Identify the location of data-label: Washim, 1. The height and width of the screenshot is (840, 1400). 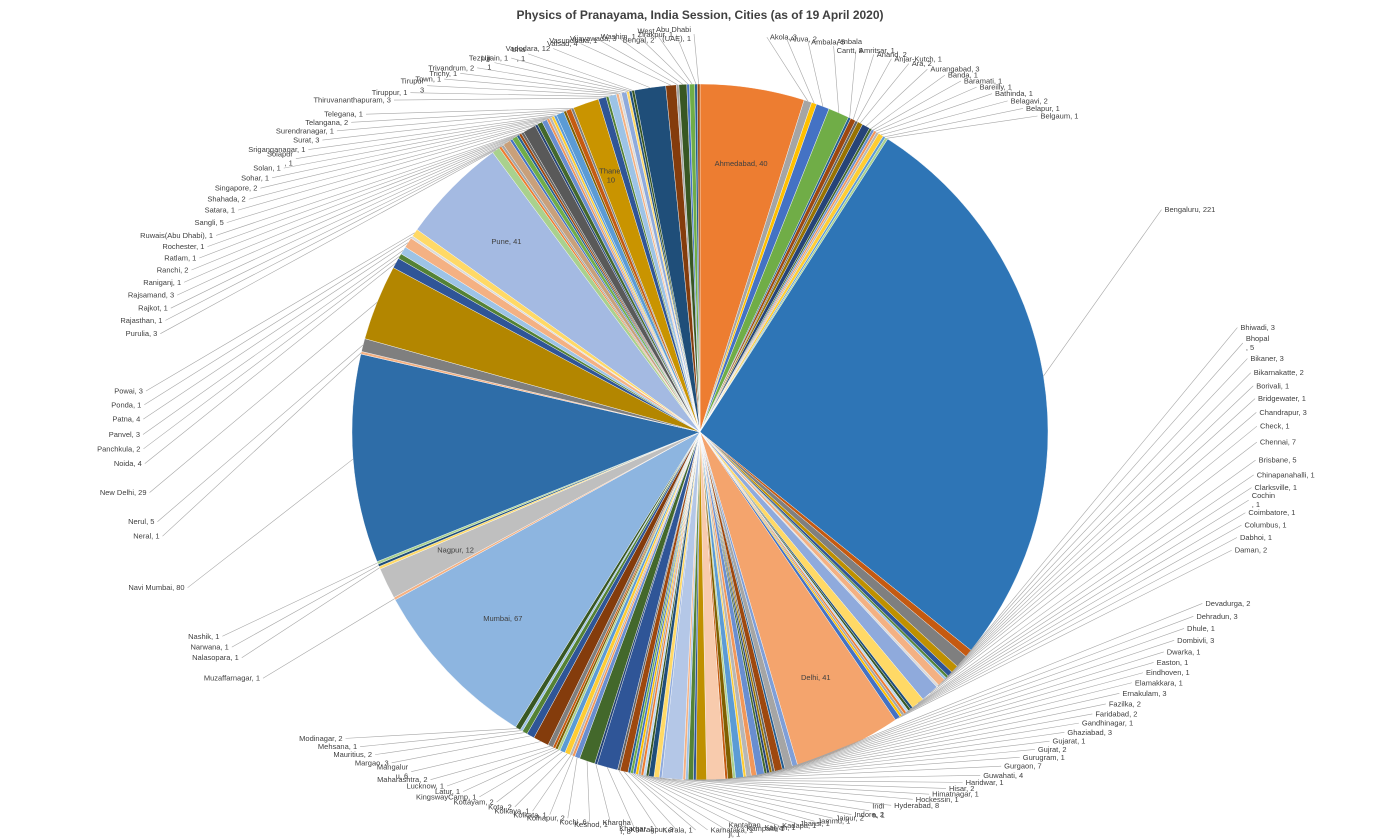
(618, 36).